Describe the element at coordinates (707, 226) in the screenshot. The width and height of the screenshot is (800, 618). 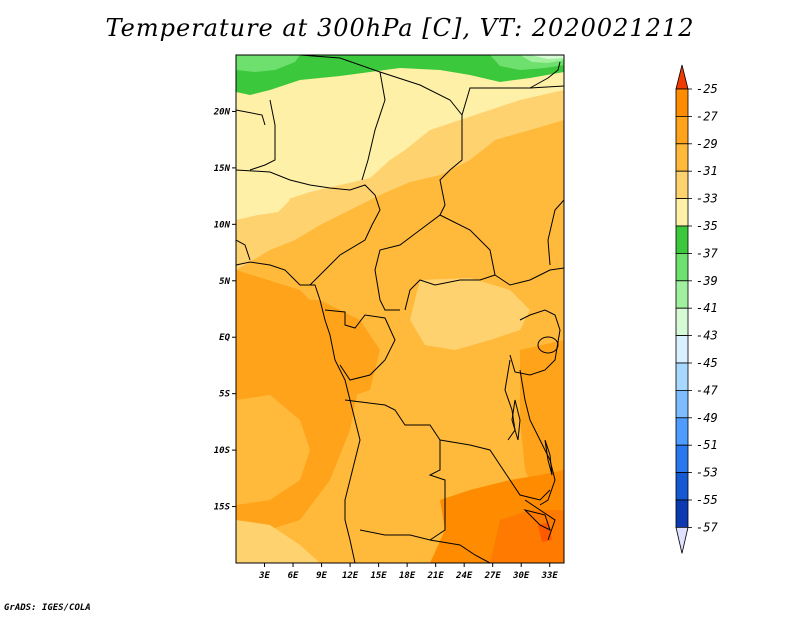
I see `colorbar-label: -35` at that location.